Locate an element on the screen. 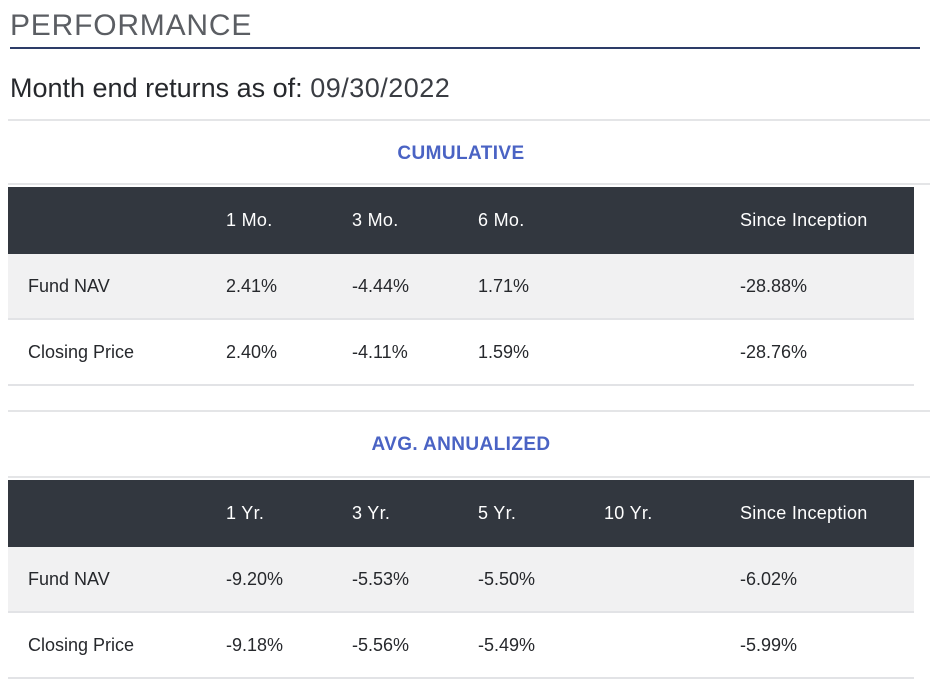 This screenshot has height=679, width=942. table-header-row: 1 Mo. 3 Mo. 6 Mo. Since Inception is located at coordinates (461, 220).